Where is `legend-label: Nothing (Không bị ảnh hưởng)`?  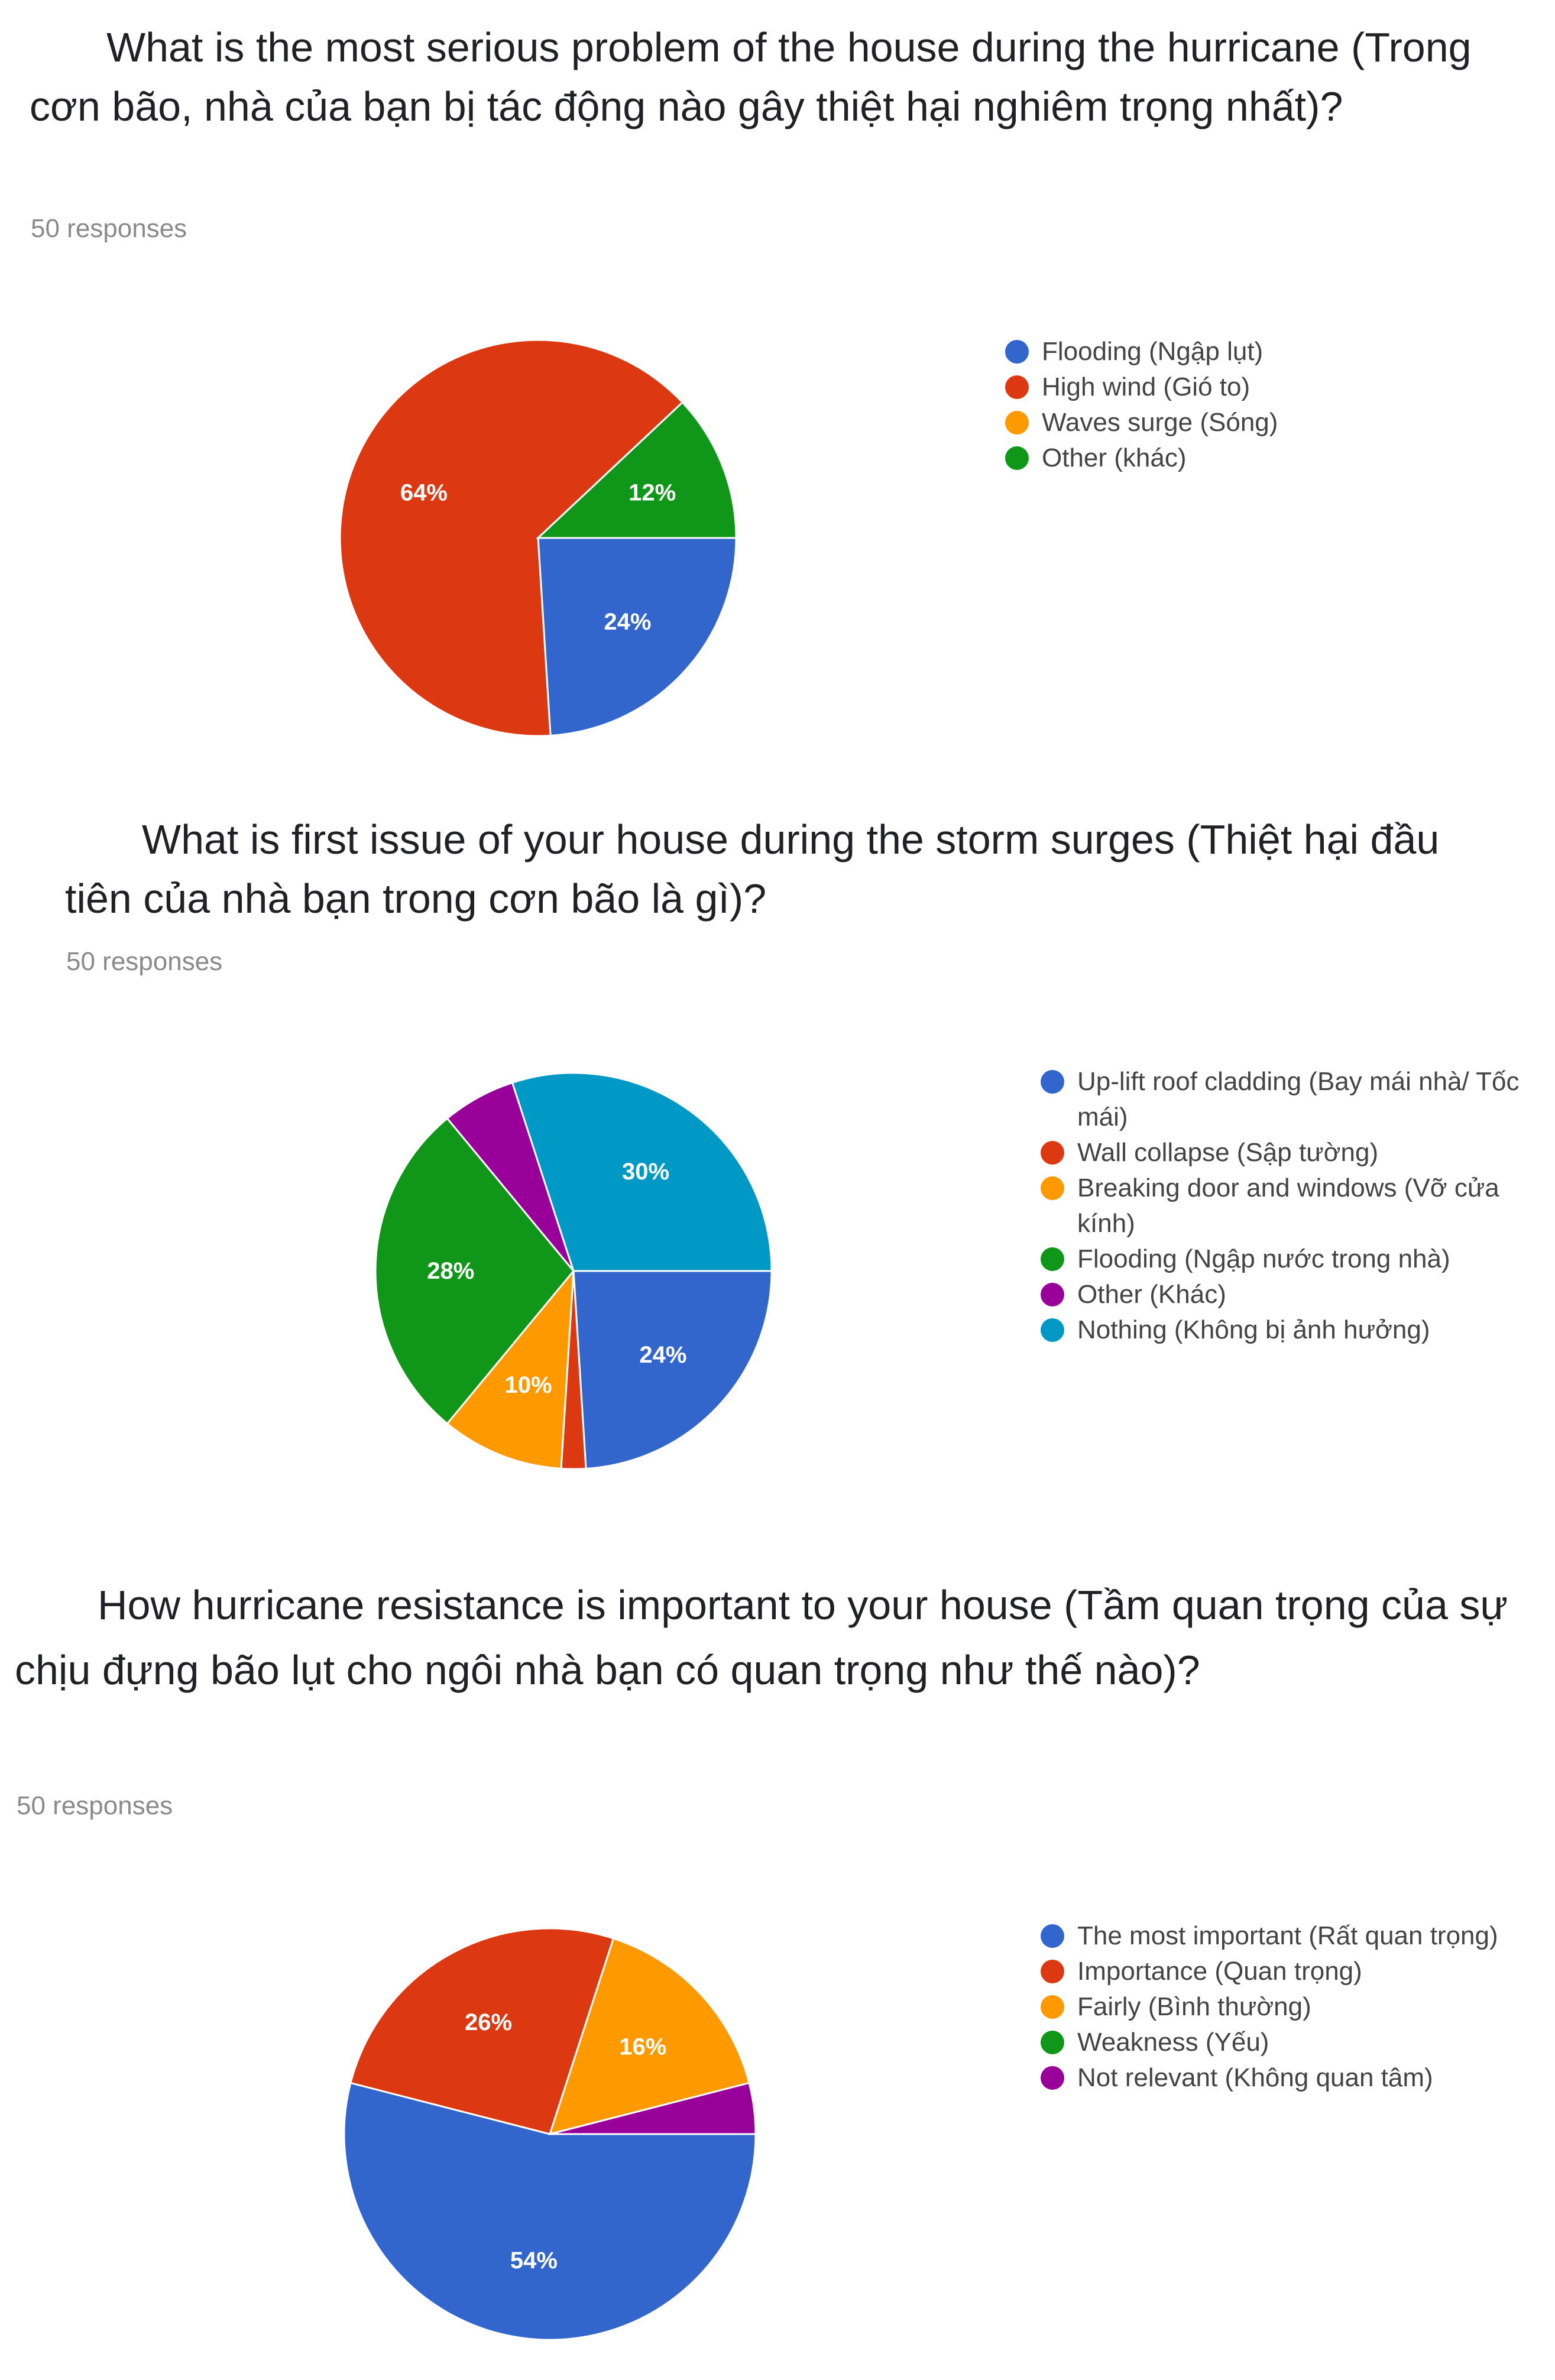 legend-label: Nothing (Không bị ảnh hưởng) is located at coordinates (1253, 1329).